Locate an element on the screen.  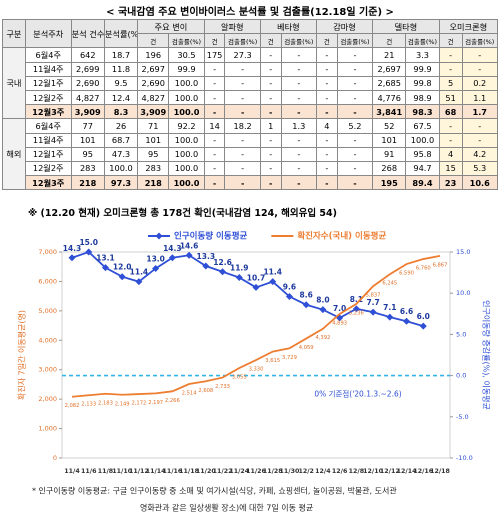
data-label: 12.0 is located at coordinates (122, 267).